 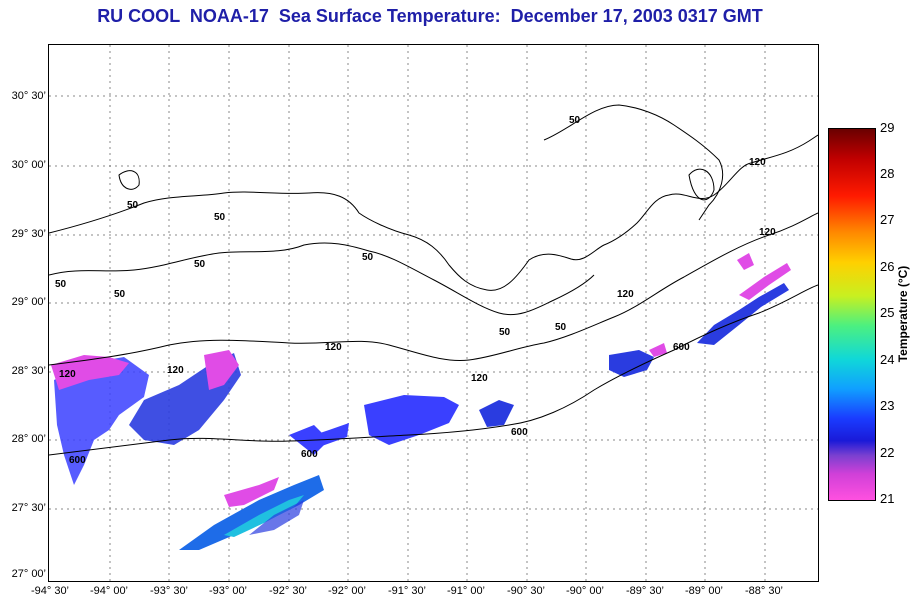 What do you see at coordinates (324, 435) in the screenshot?
I see `sst-patch-mid2` at bounding box center [324, 435].